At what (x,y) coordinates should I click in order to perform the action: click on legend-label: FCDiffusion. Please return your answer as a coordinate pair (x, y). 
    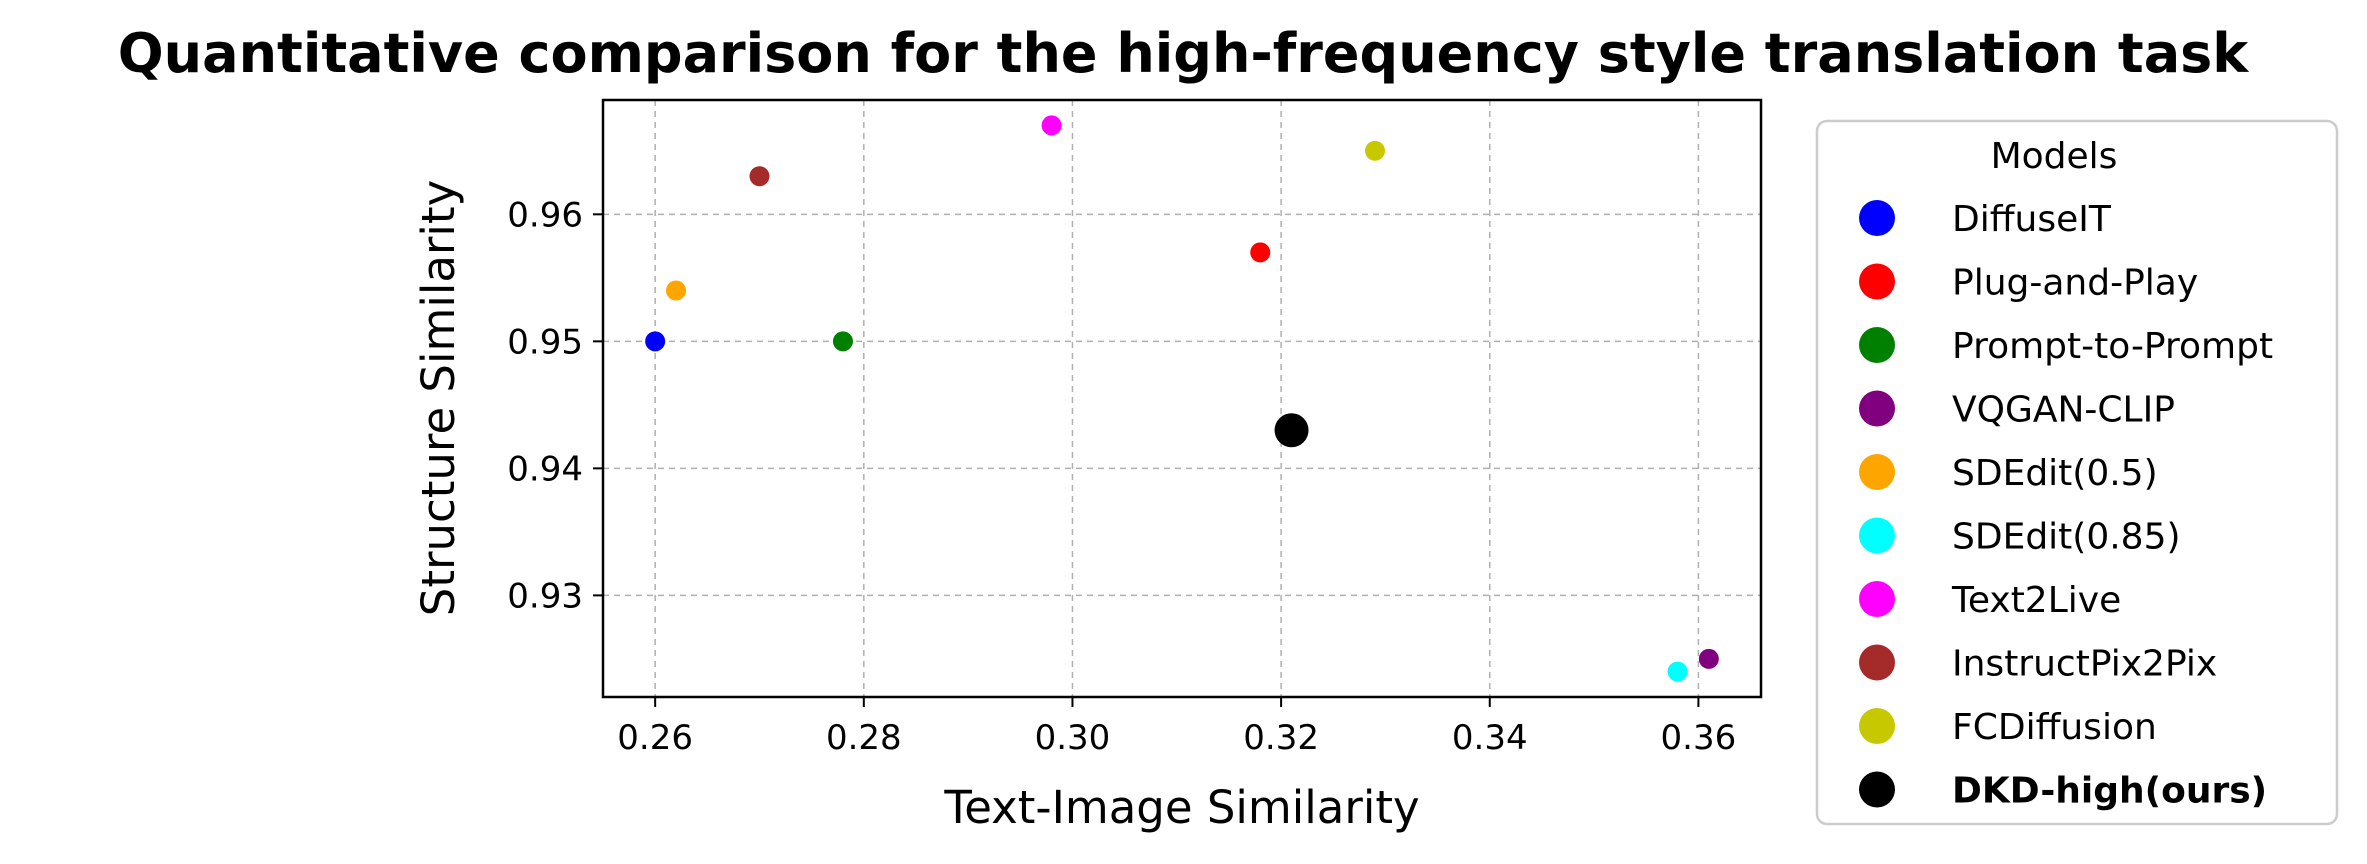
    Looking at the image, I should click on (2054, 727).